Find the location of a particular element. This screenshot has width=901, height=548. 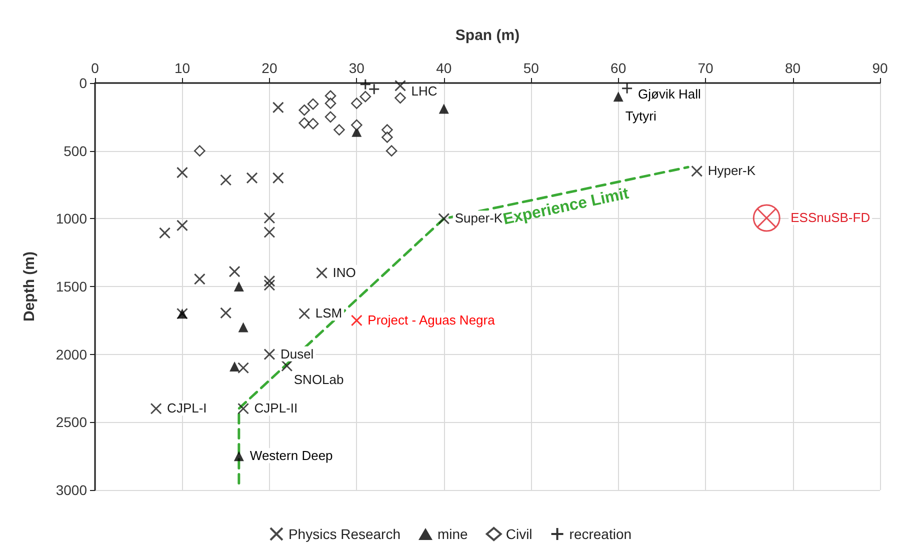

x-tick-label: 60 is located at coordinates (618, 68).